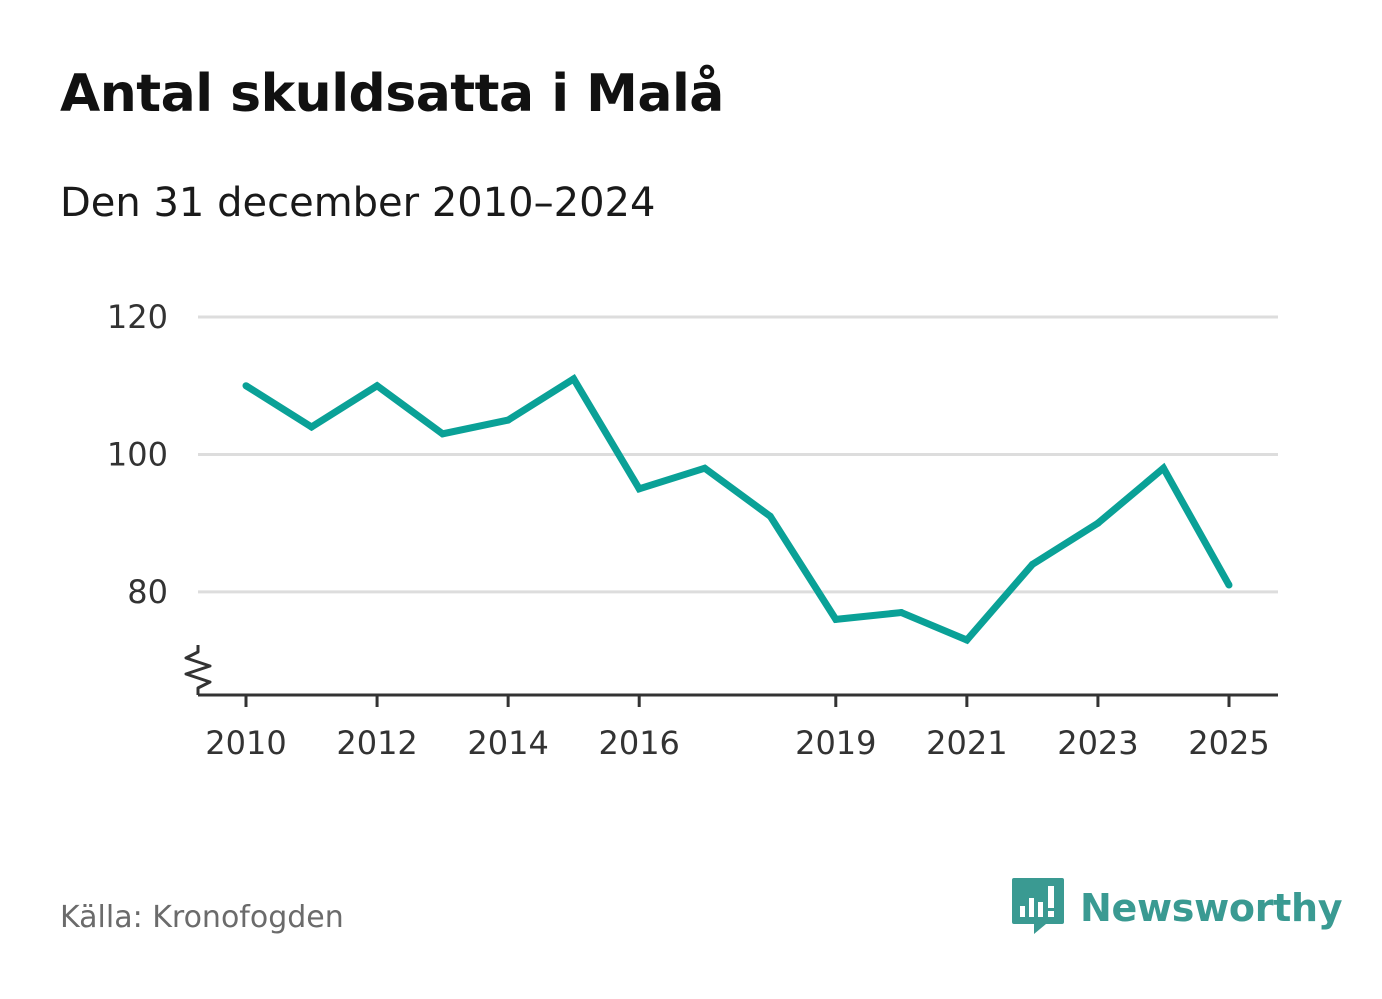 This screenshot has height=999, width=1382. Describe the element at coordinates (358, 203) in the screenshot. I see `chart-subtitle: Den 31 december 2010–2024` at that location.